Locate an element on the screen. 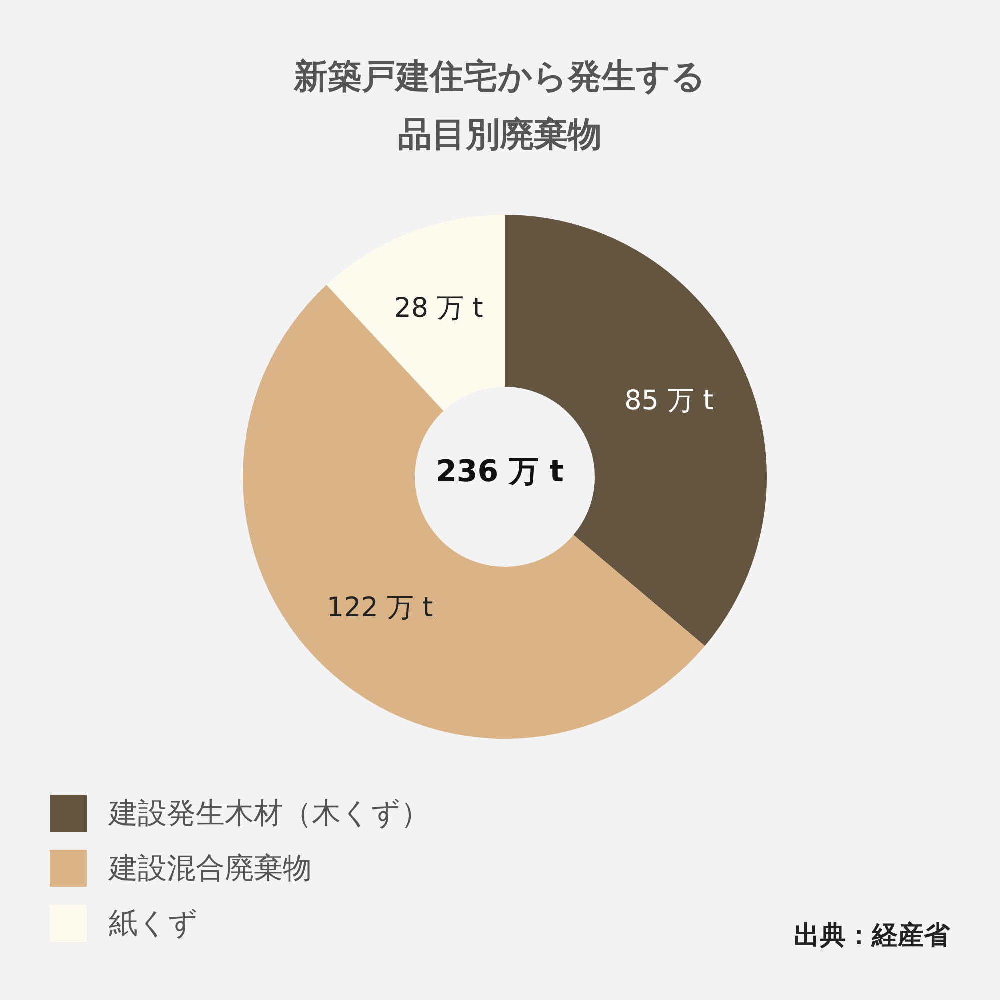 This screenshot has width=1000, height=1000. legend-label: 紙くず is located at coordinates (153, 923).